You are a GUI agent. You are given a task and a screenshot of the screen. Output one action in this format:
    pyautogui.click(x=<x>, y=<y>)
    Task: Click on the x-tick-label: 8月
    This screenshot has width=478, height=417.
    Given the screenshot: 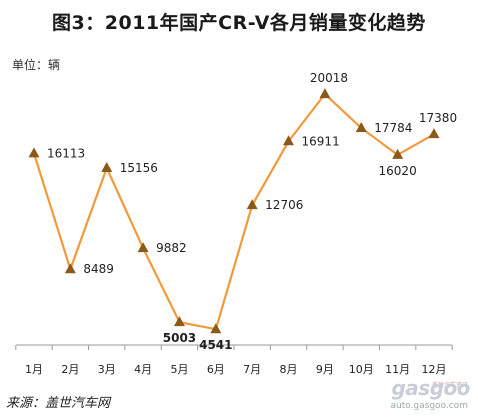 What is the action you would take?
    pyautogui.click(x=289, y=369)
    